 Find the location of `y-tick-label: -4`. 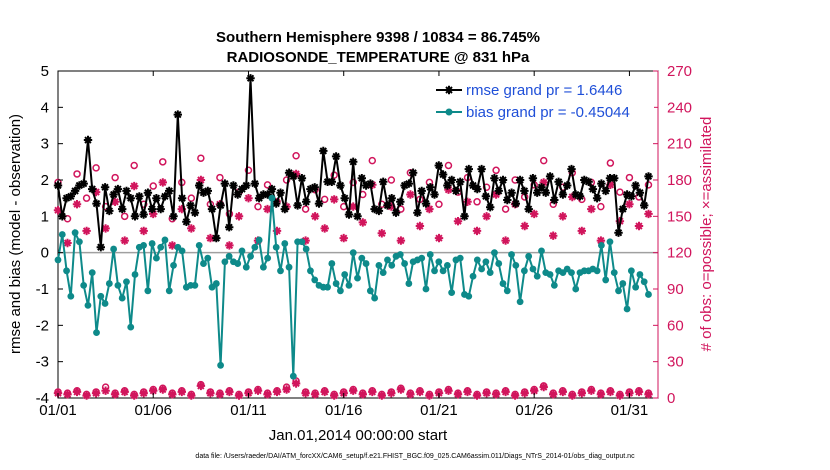

y-tick-label: -4 is located at coordinates (42, 398).